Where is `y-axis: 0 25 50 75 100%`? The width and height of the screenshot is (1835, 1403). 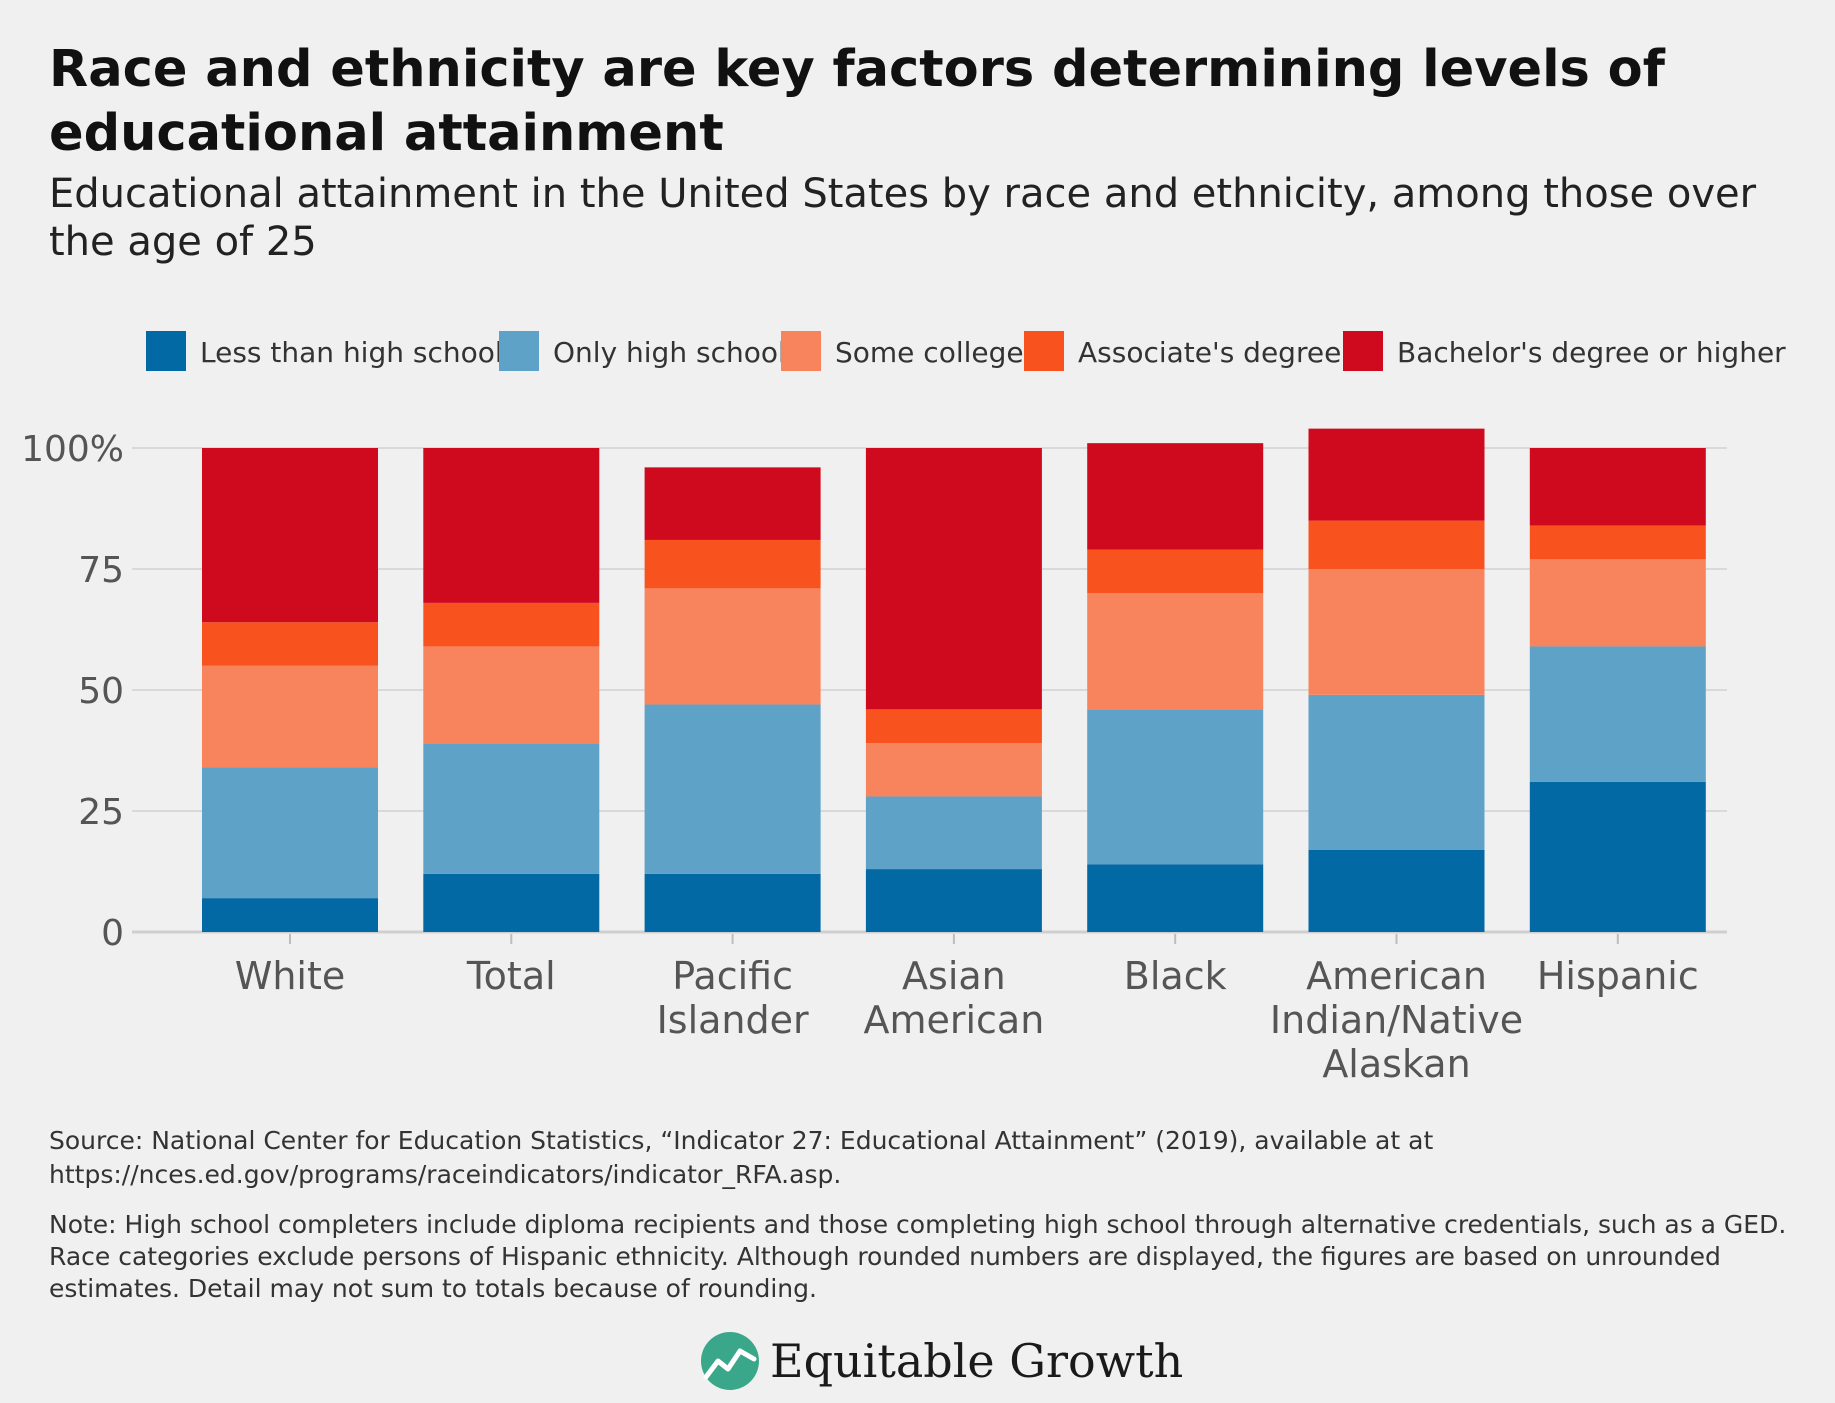 y-axis: 0 25 50 75 100% is located at coordinates (72, 691).